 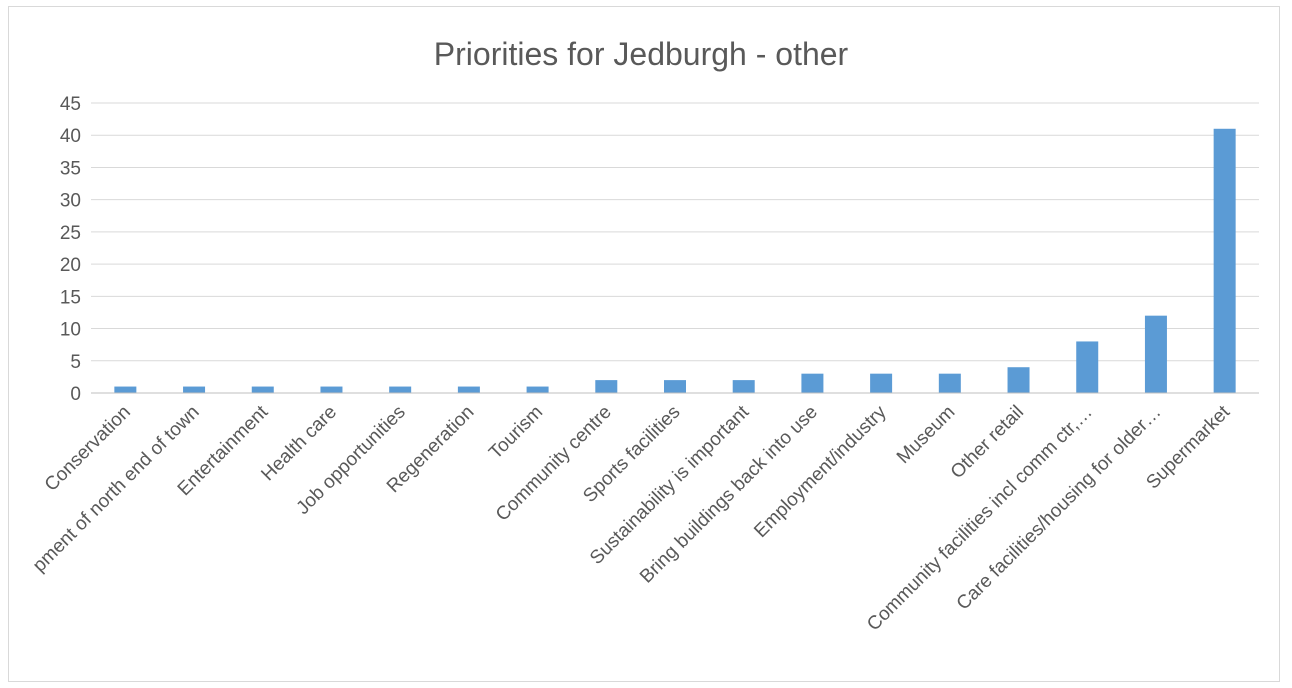 I want to click on y-tick-label: 15, so click(x=70, y=297).